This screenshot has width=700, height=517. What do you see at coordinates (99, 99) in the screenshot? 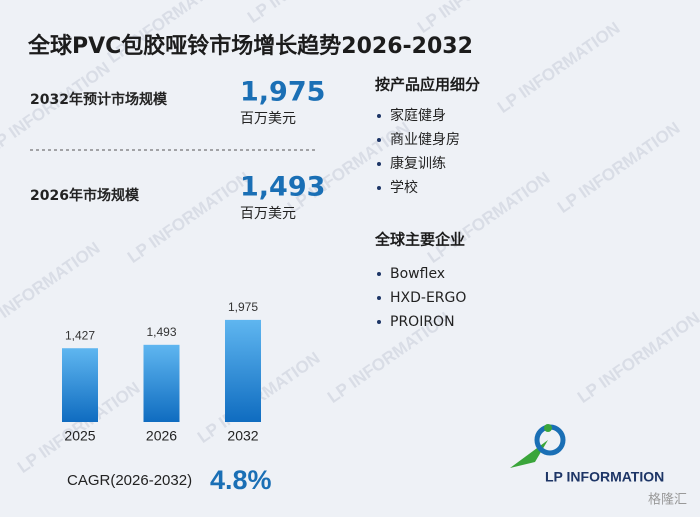
I see `stat-label: 2032年预计市场规模` at bounding box center [99, 99].